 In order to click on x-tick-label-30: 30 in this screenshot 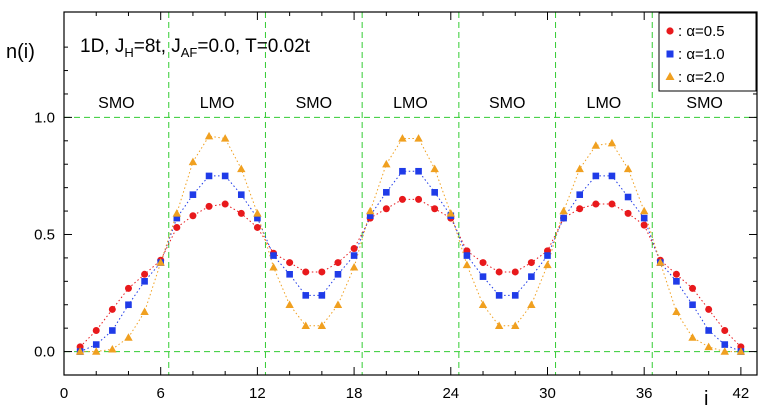, I will do `click(547, 393)`.